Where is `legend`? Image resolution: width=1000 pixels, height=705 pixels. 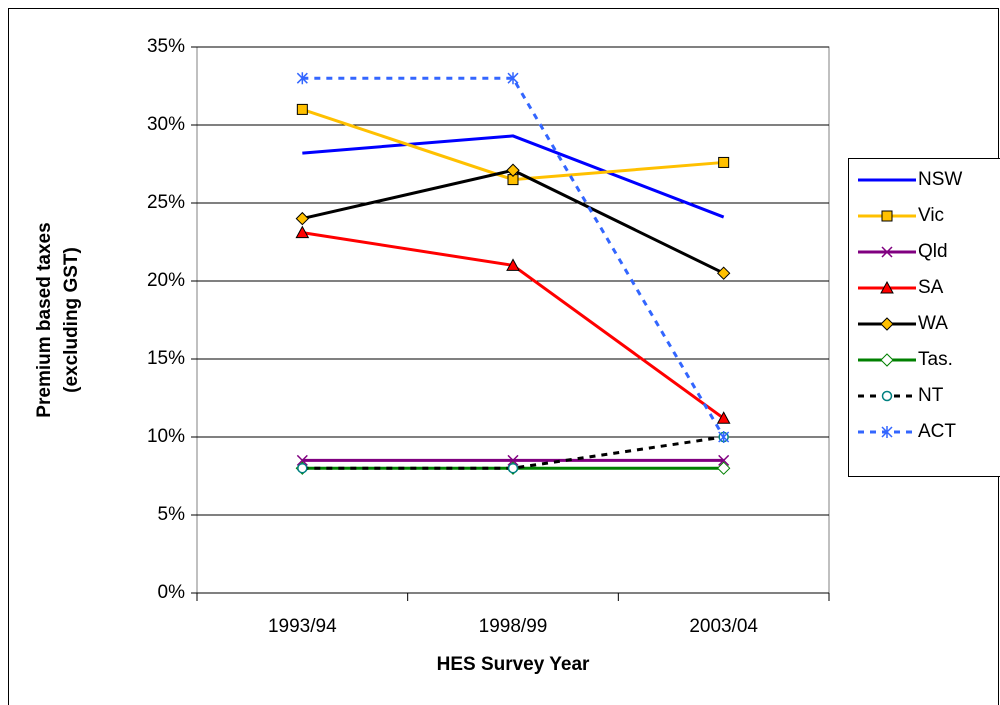
legend is located at coordinates (924, 317).